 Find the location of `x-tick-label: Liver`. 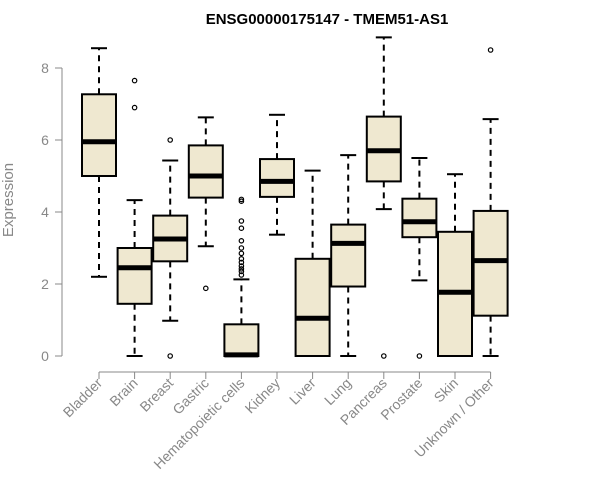

x-tick-label: Liver is located at coordinates (302, 391).